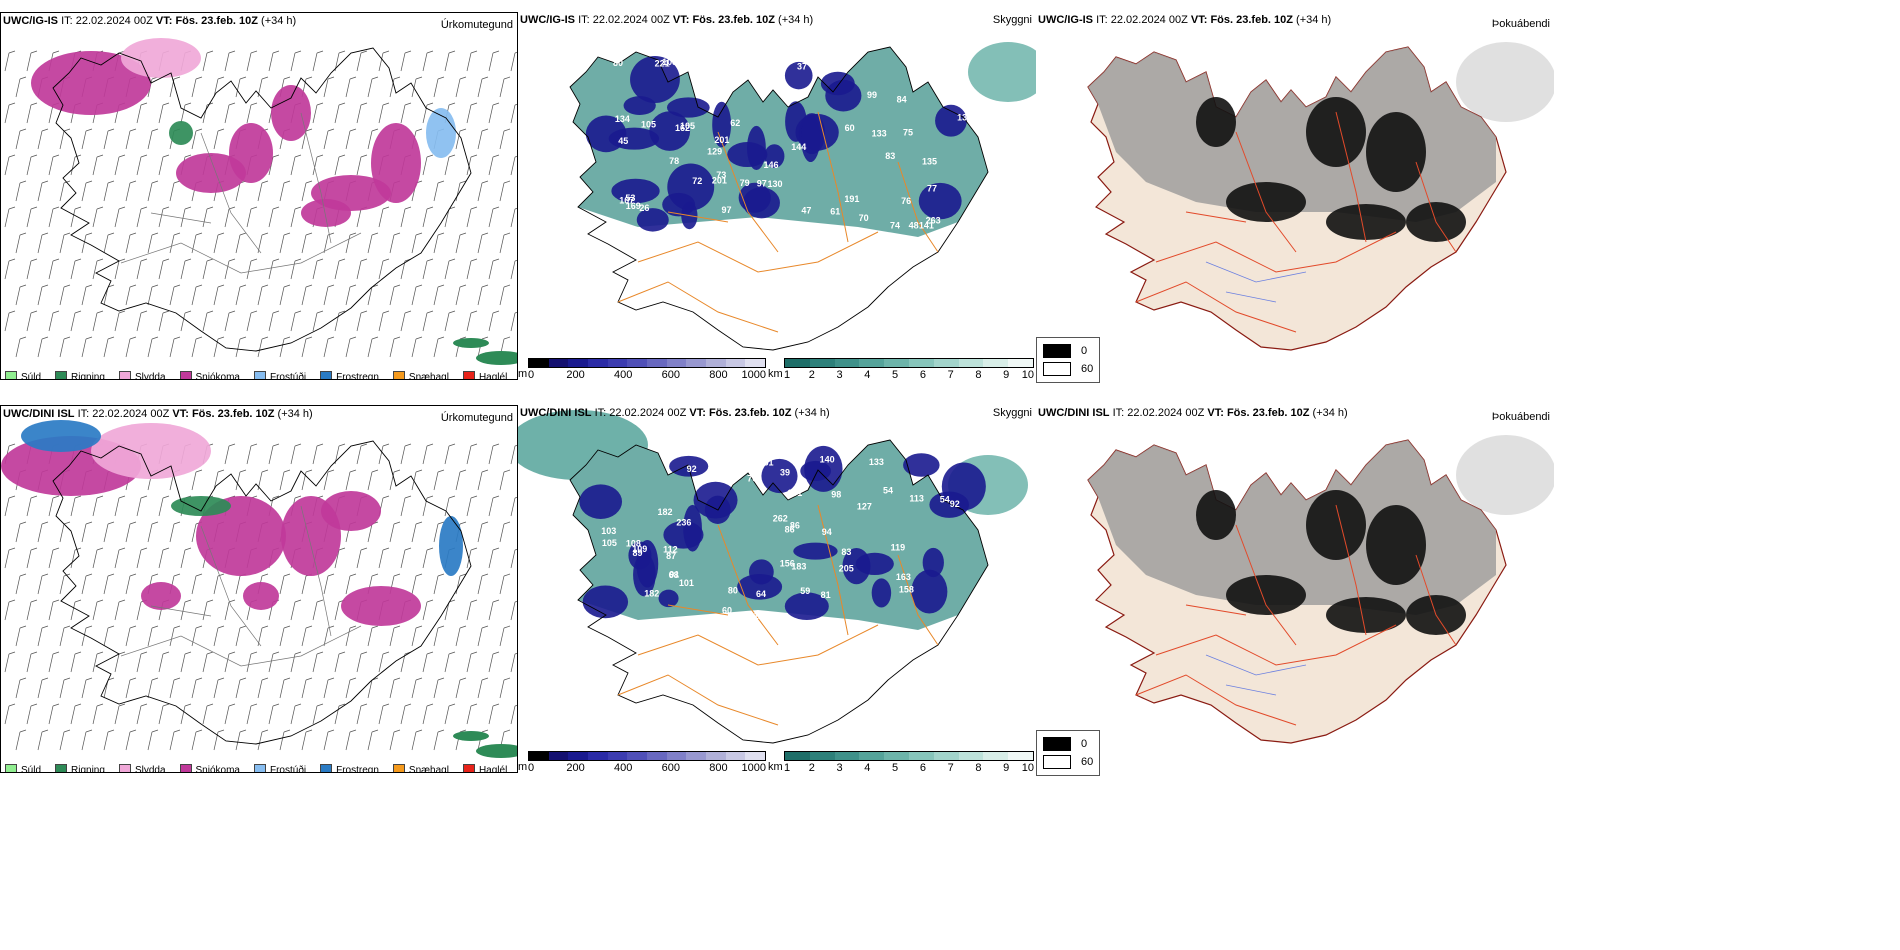 The width and height of the screenshot is (1900, 950). What do you see at coordinates (926, 225) in the screenshot?
I see `cloudbase-value-label: 141` at bounding box center [926, 225].